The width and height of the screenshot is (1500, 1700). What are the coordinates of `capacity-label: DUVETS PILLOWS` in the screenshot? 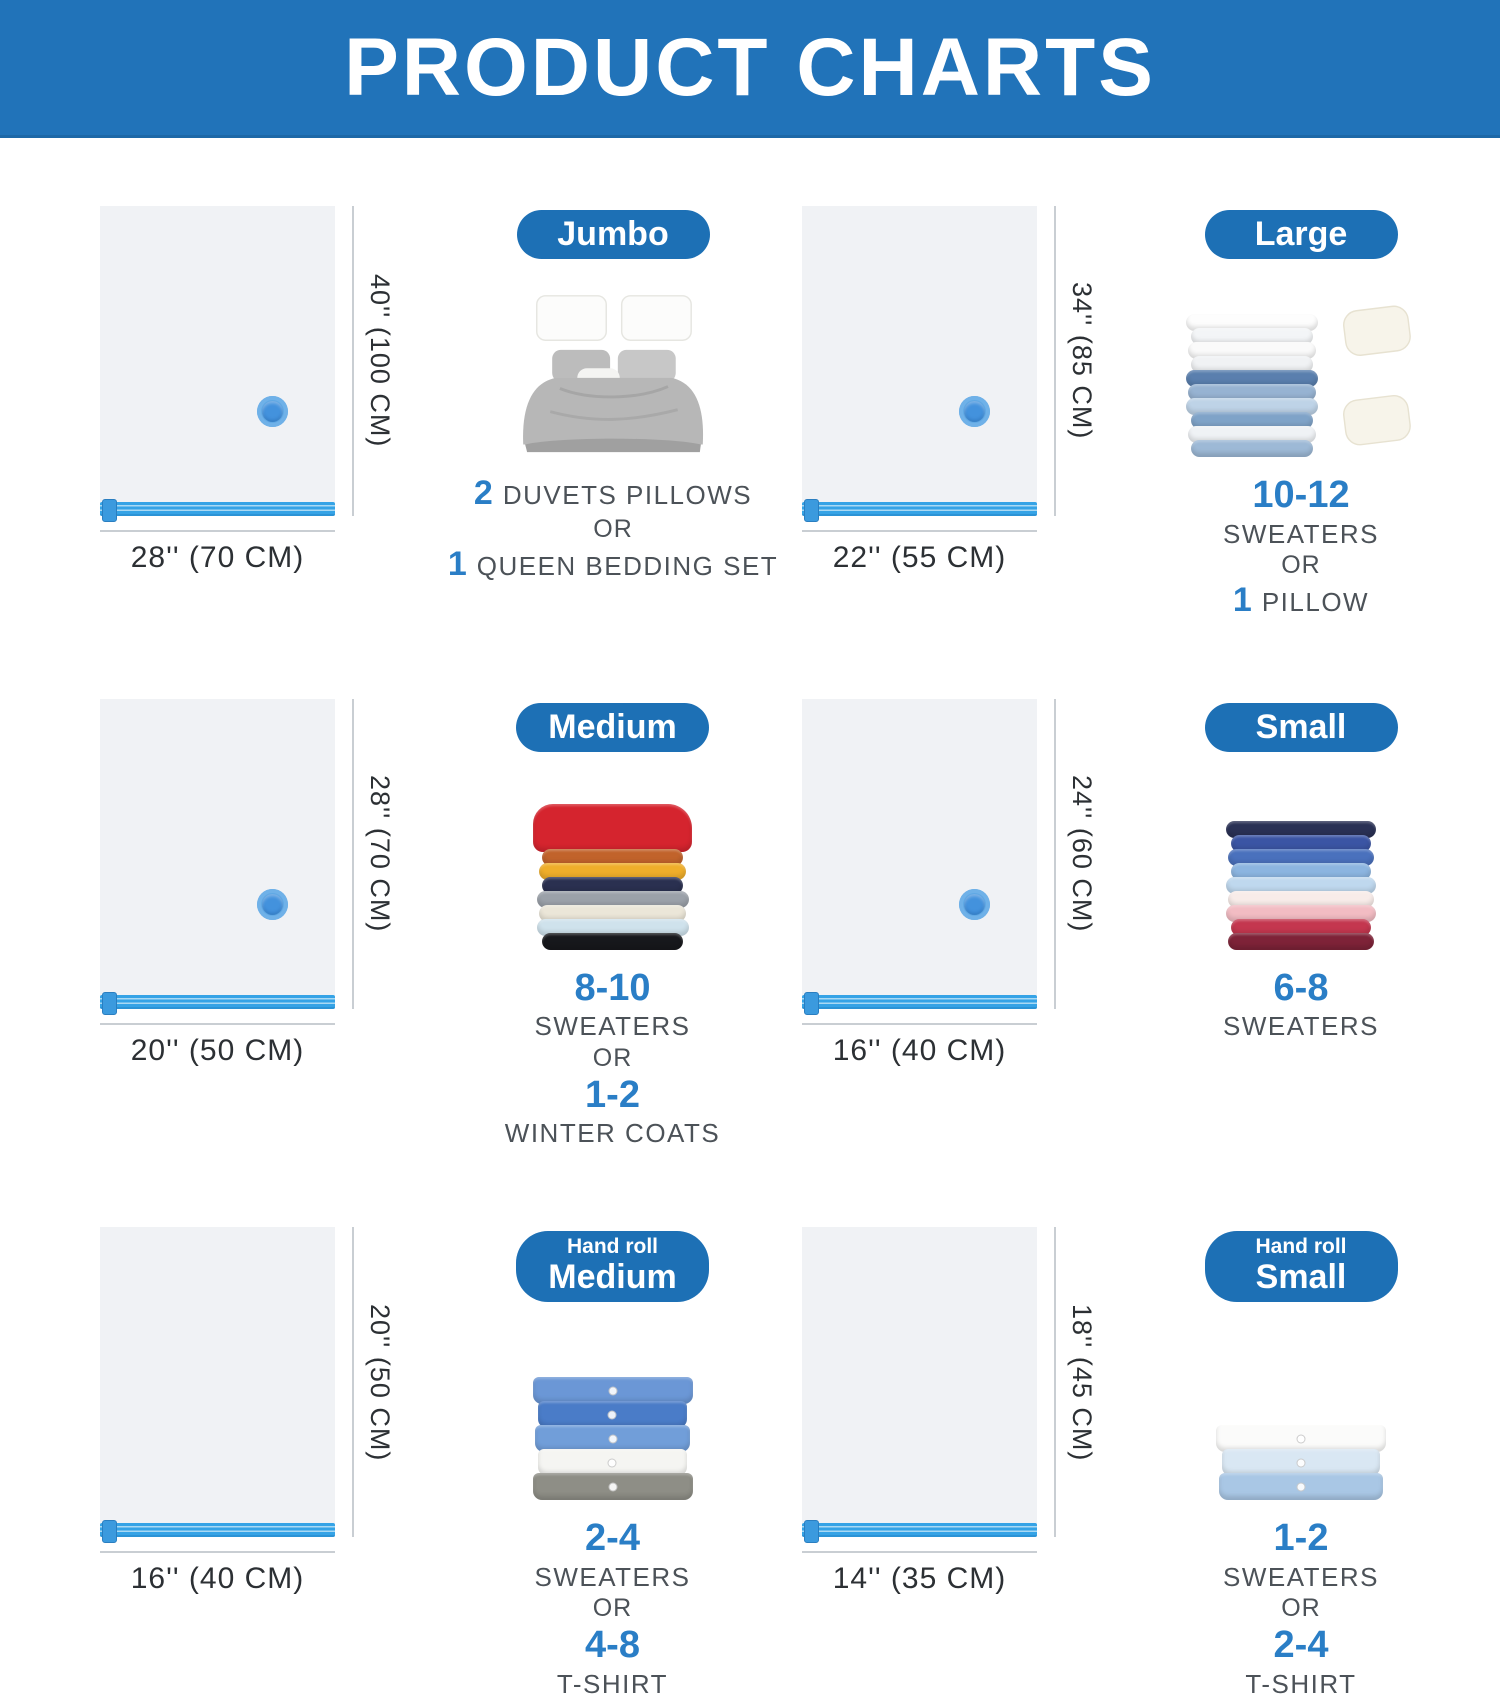 It's located at (627, 495).